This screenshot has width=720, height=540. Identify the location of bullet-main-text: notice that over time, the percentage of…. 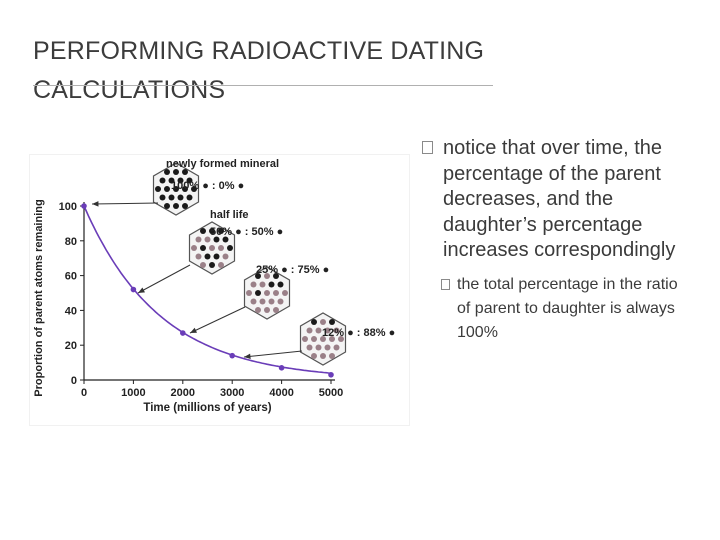
(559, 199).